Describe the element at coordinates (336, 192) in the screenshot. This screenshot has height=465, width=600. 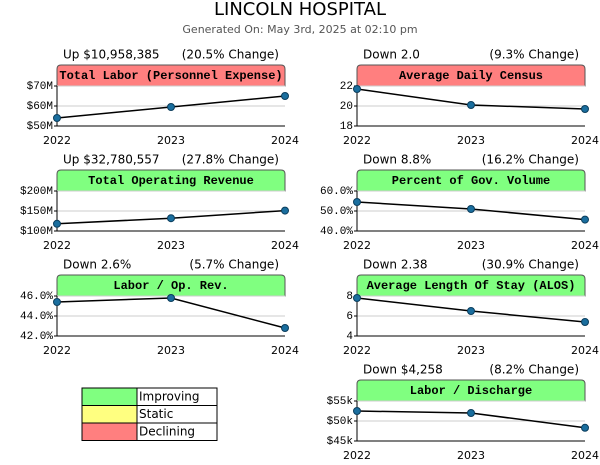
I see `y-tick-label: 60.0%` at that location.